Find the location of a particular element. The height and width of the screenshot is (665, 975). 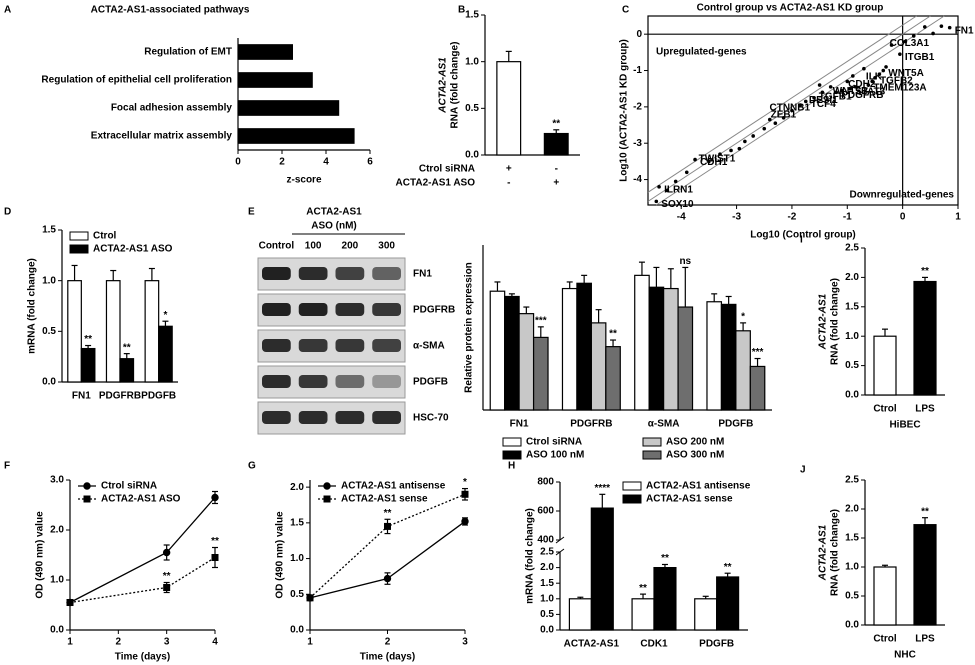

category-label: Regulation of EMT is located at coordinates (188, 52).